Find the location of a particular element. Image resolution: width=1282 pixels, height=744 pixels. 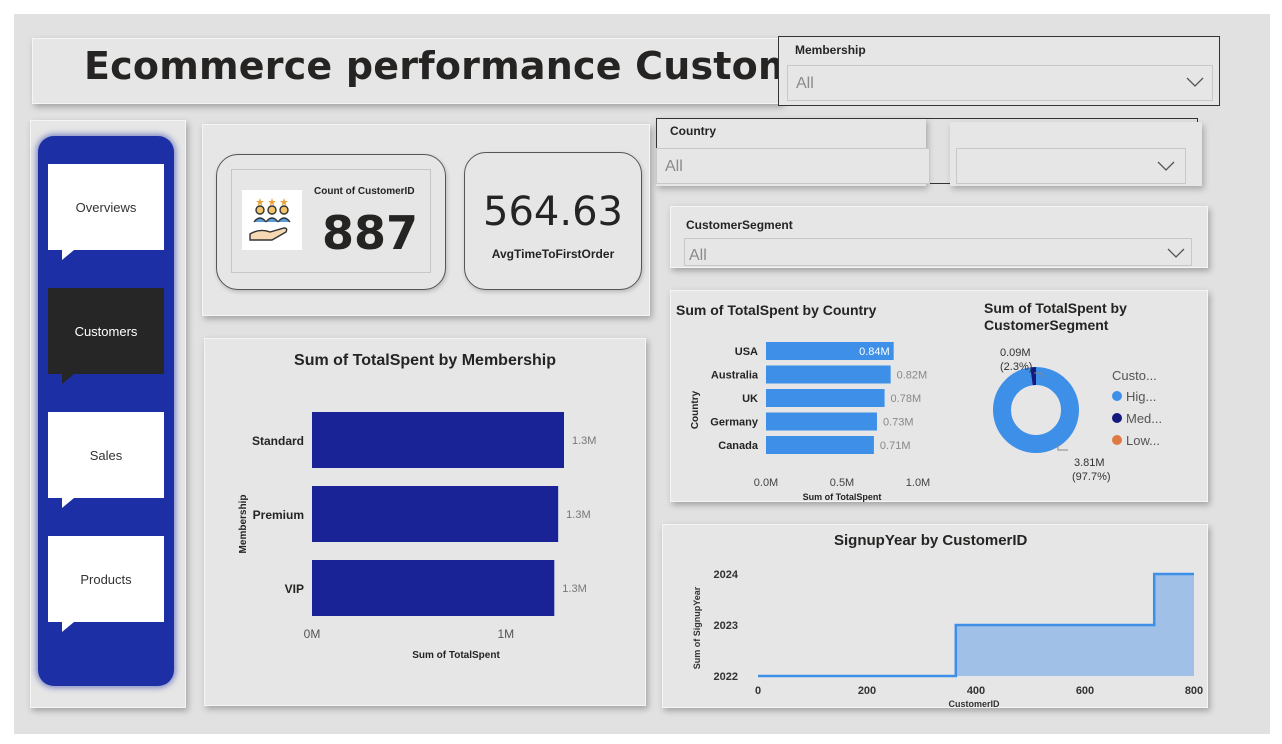

nav-sidebar: Overviews Customers Sales Products is located at coordinates (106, 411).